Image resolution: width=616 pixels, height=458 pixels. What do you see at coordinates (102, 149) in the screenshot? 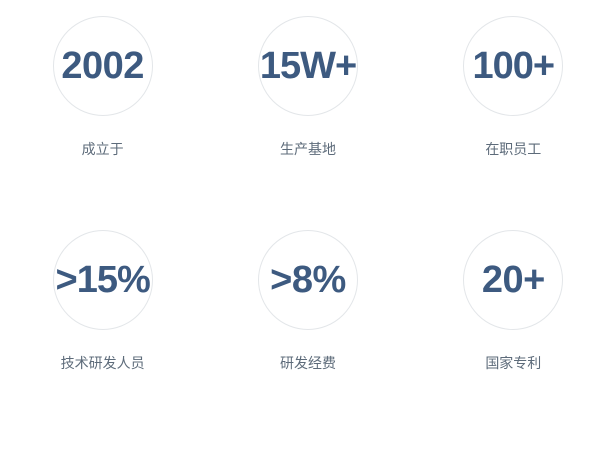
I see `stat-label: 成立于` at bounding box center [102, 149].